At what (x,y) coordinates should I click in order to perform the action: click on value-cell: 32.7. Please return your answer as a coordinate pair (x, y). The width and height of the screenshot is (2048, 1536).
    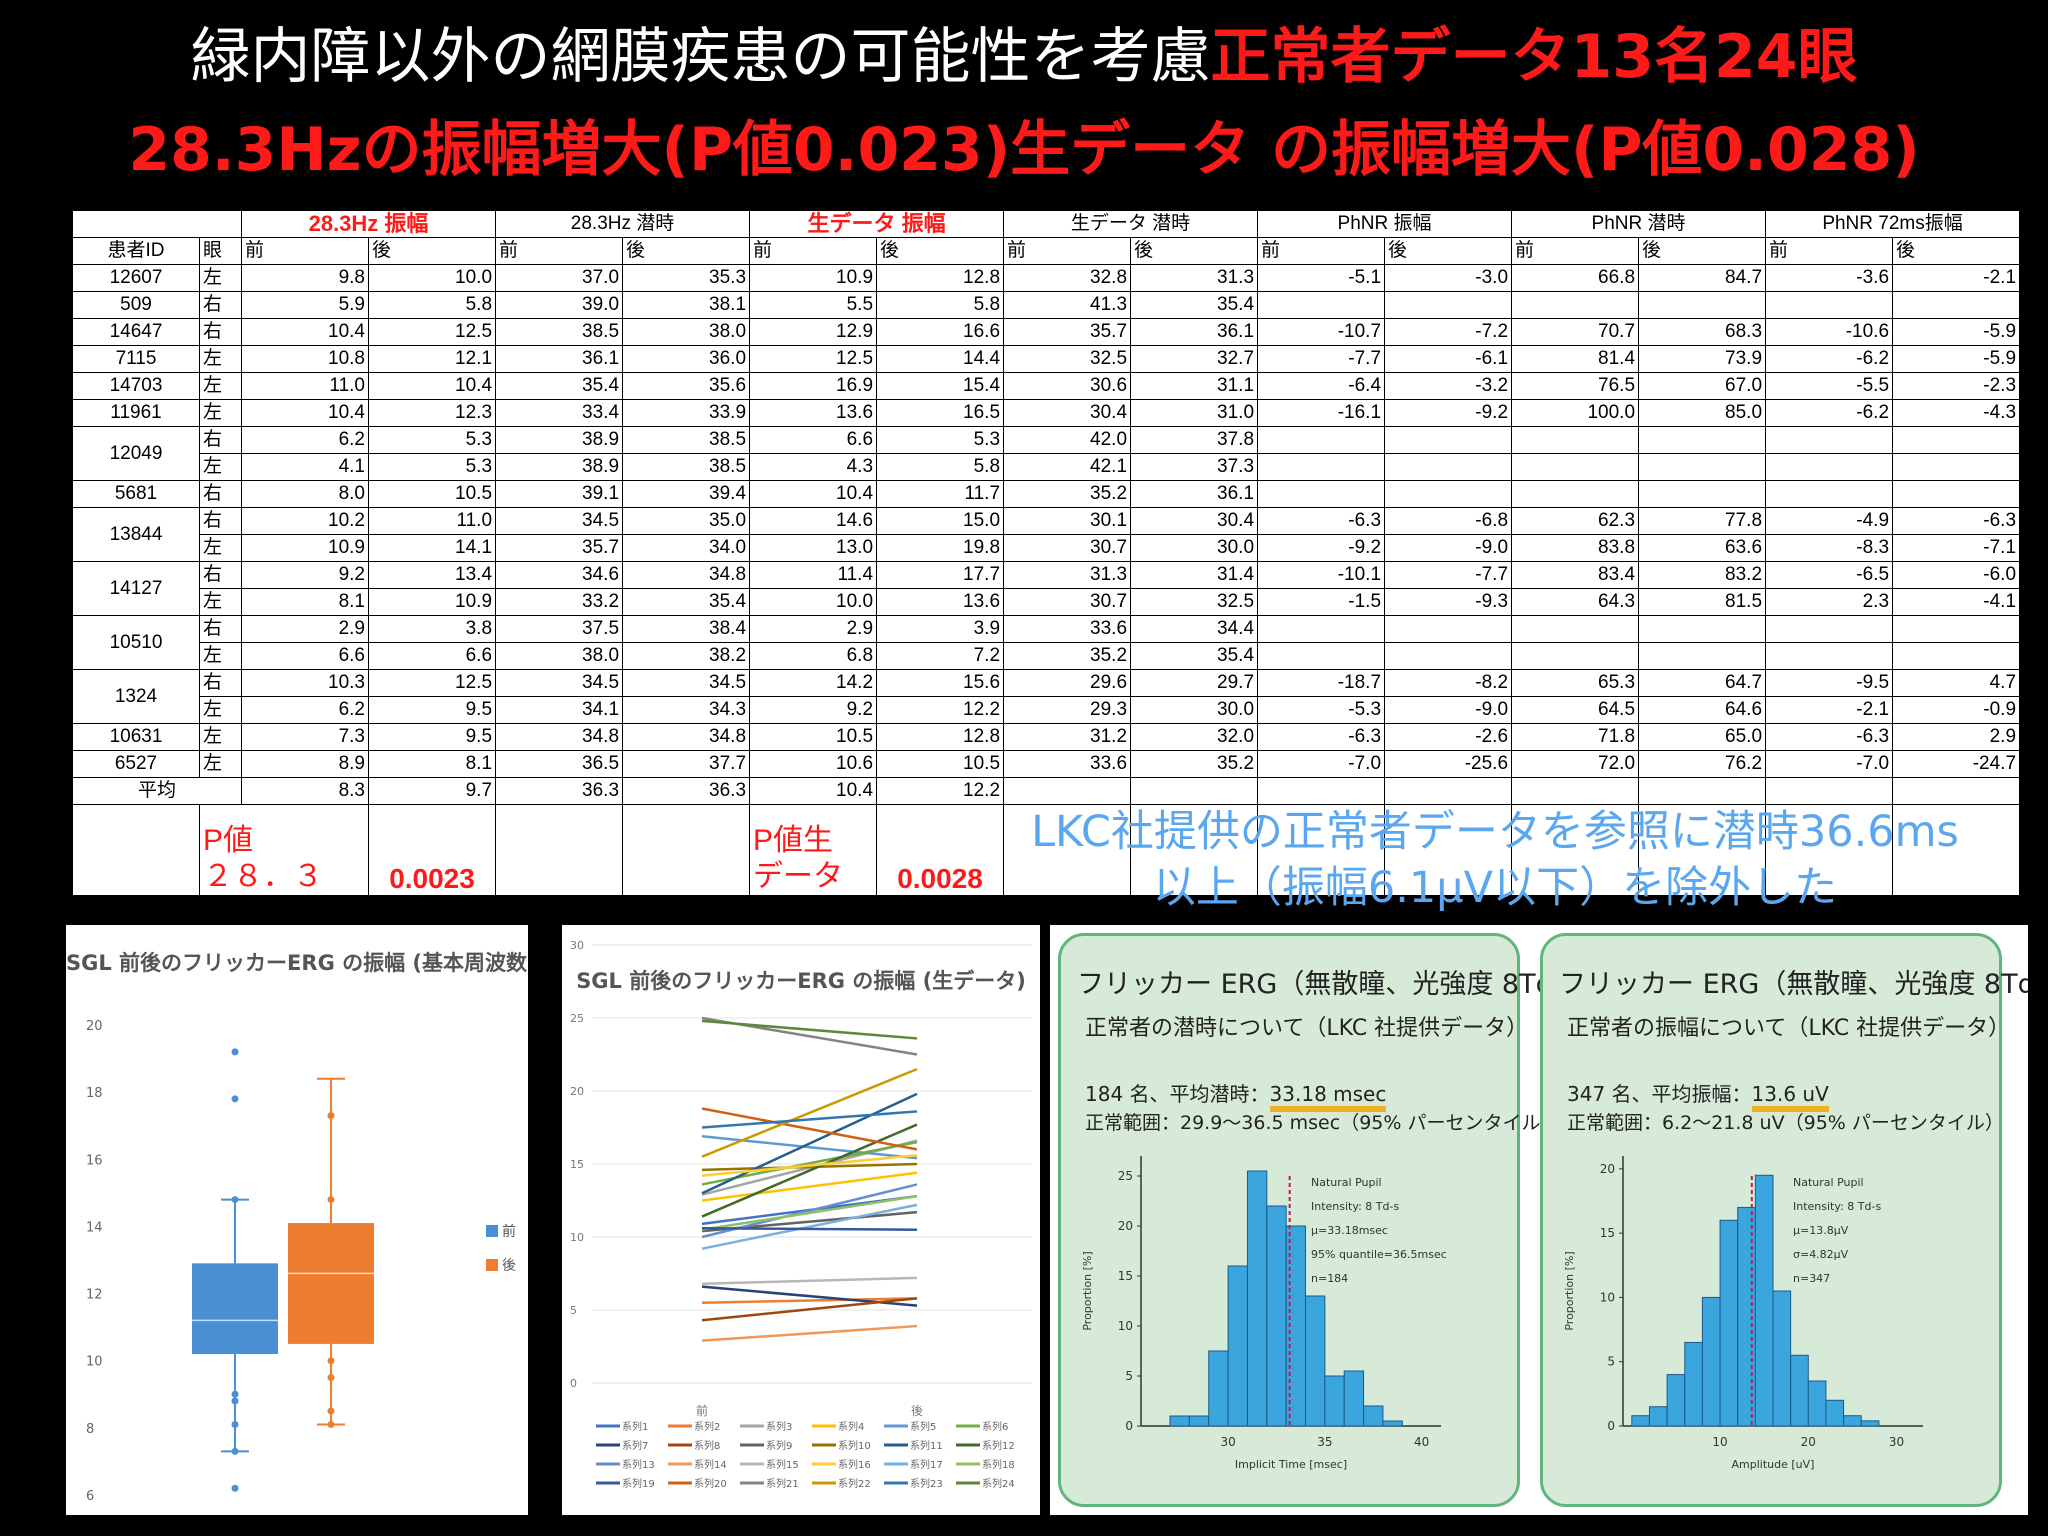
    Looking at the image, I should click on (1194, 359).